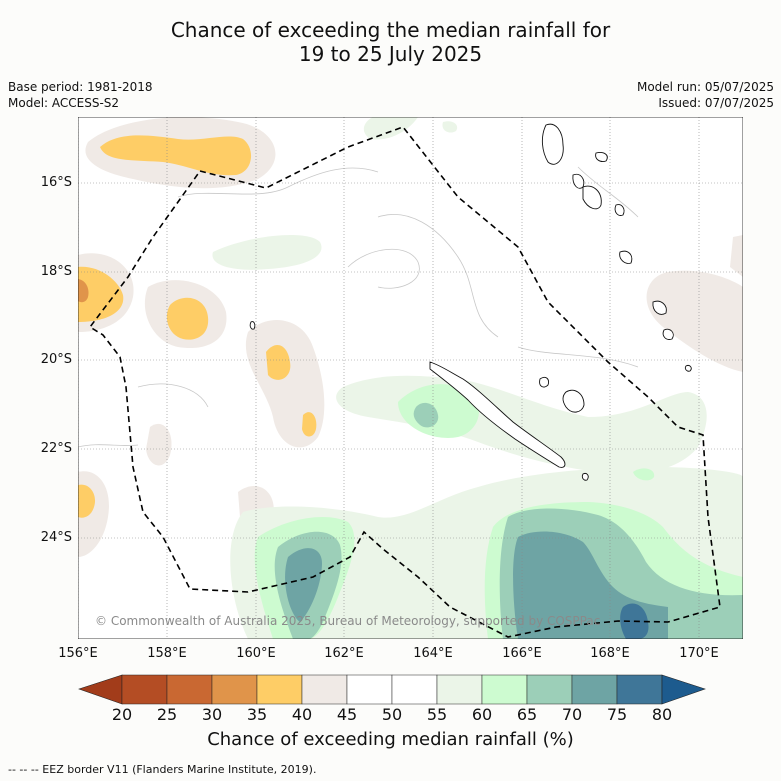  I want to click on dry-region-north-east, so click(694, 321).